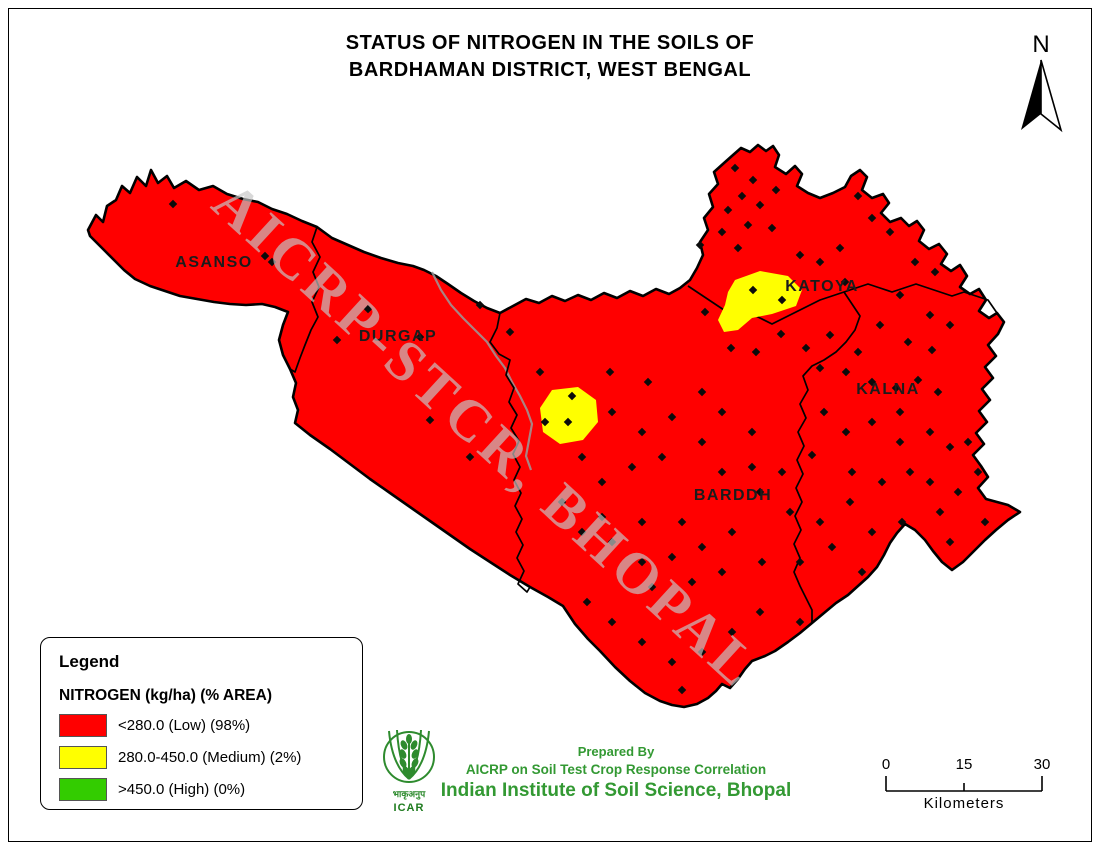  What do you see at coordinates (89, 661) in the screenshot?
I see `legend-title: Legend` at bounding box center [89, 661].